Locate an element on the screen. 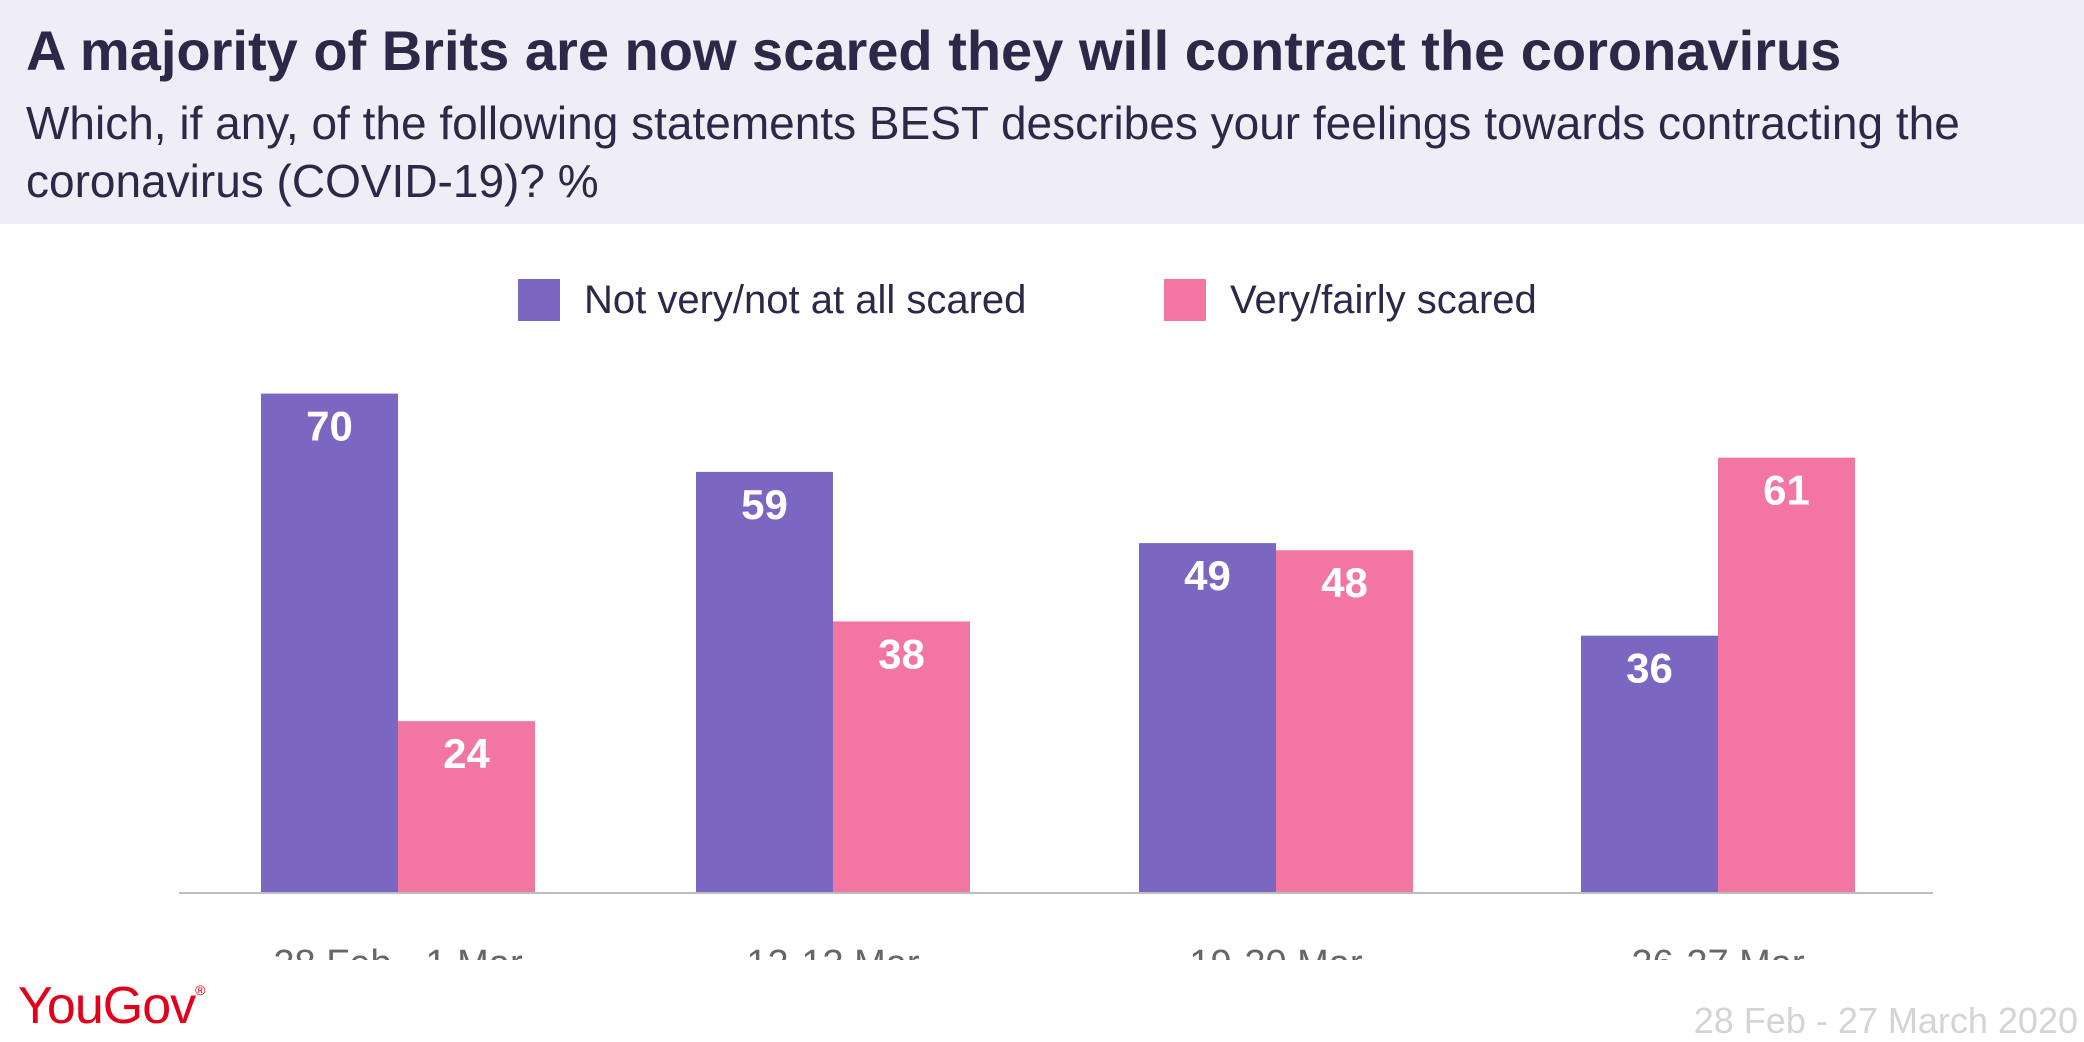  x-tick-label-3: 26-27 Mar is located at coordinates (1718, 951).